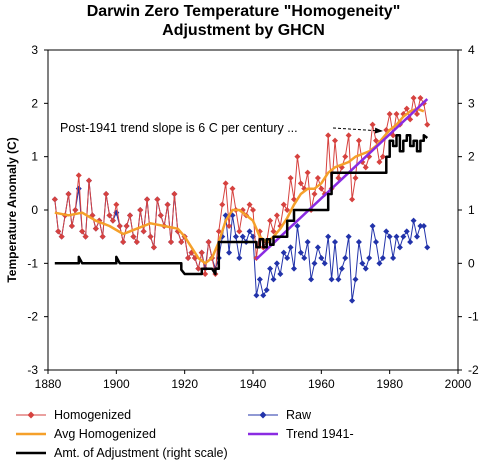 The height and width of the screenshot is (465, 487). I want to click on y2-tick-label: 1, so click(471, 210).